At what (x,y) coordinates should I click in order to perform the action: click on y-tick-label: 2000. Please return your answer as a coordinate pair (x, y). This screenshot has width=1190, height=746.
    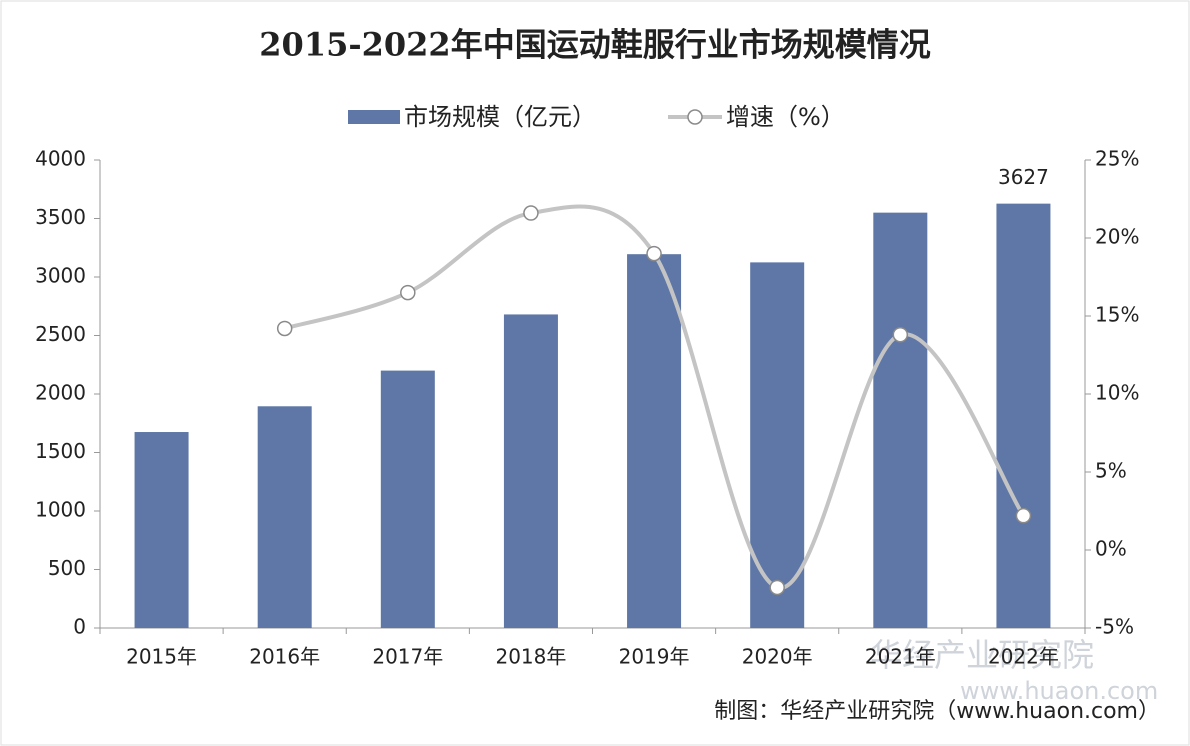
    Looking at the image, I should click on (60, 393).